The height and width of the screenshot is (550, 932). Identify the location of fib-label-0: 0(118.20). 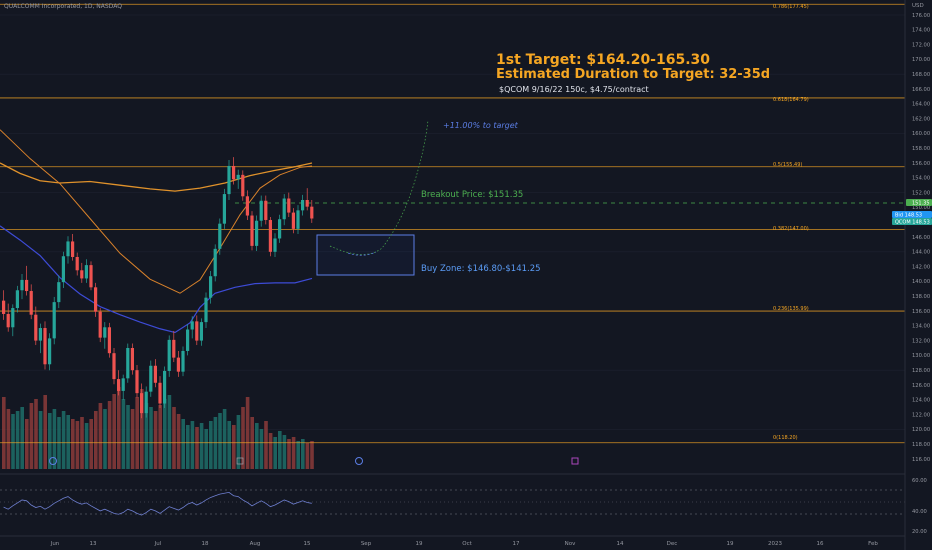
(785, 438).